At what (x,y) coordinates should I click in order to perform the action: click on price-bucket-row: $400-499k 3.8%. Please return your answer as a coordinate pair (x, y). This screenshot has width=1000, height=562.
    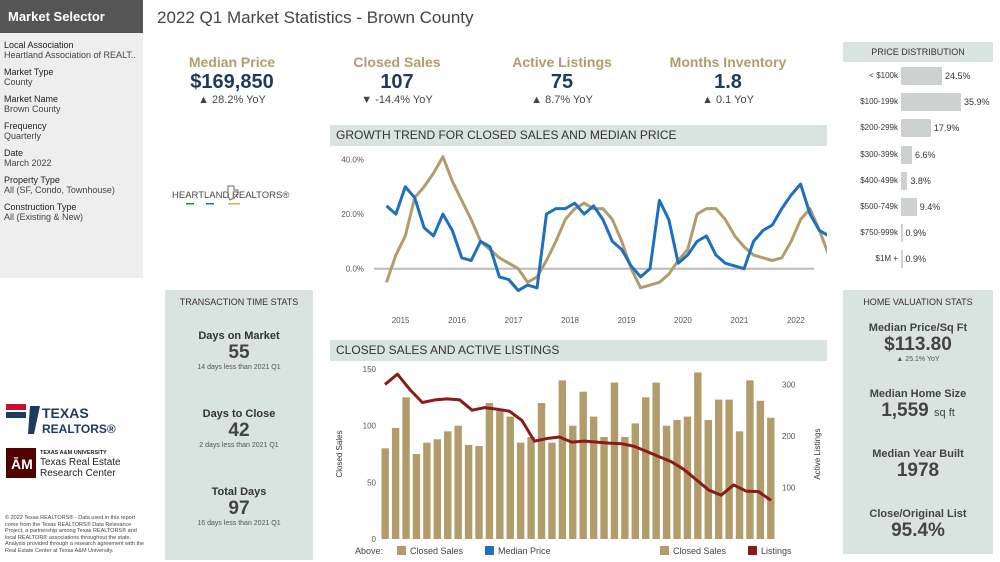
    Looking at the image, I should click on (918, 180).